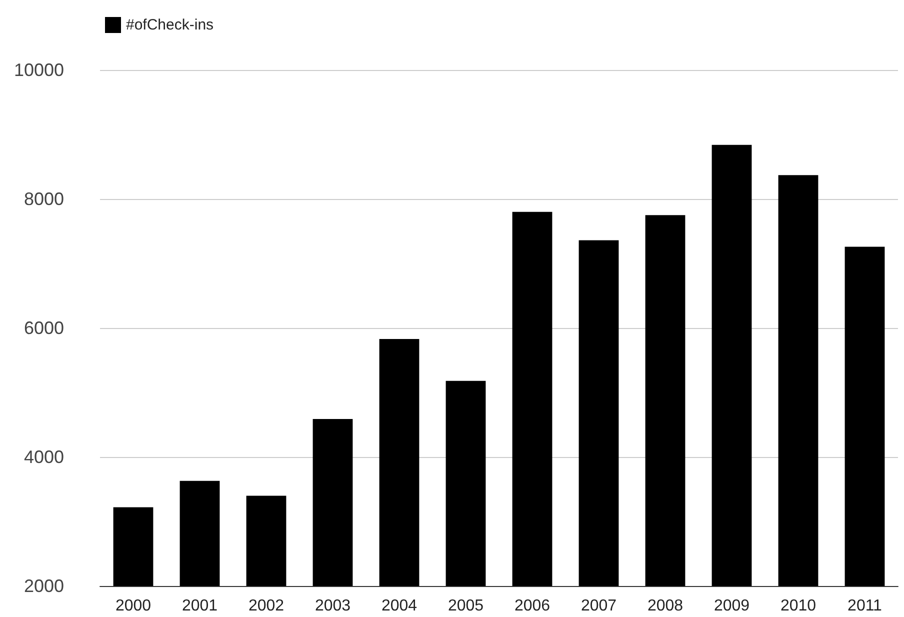 Image resolution: width=904 pixels, height=617 pixels. What do you see at coordinates (665, 606) in the screenshot?
I see `x-tick-label: 2008` at bounding box center [665, 606].